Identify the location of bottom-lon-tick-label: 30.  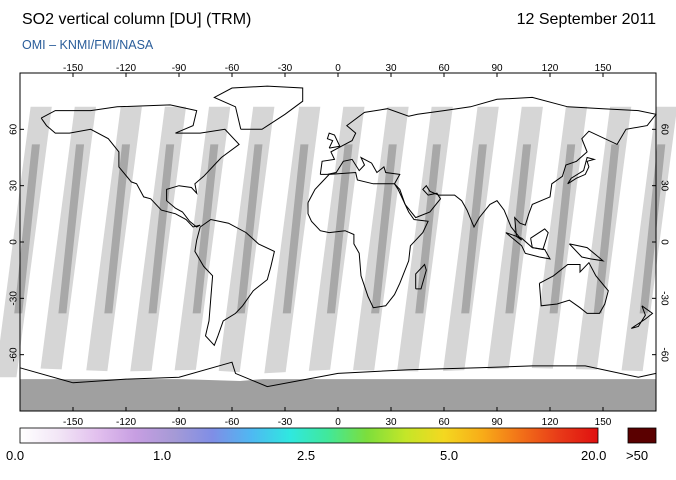
(391, 422).